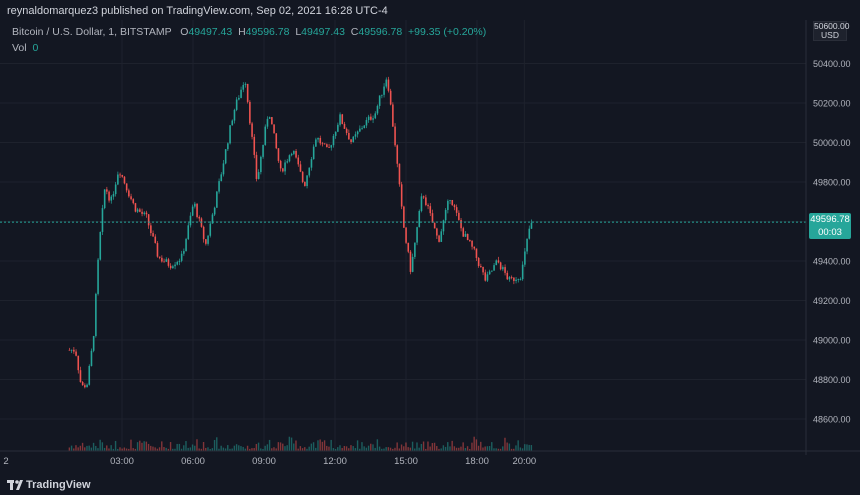  Describe the element at coordinates (122, 461) in the screenshot. I see `time-tick-label: 03:00` at that location.